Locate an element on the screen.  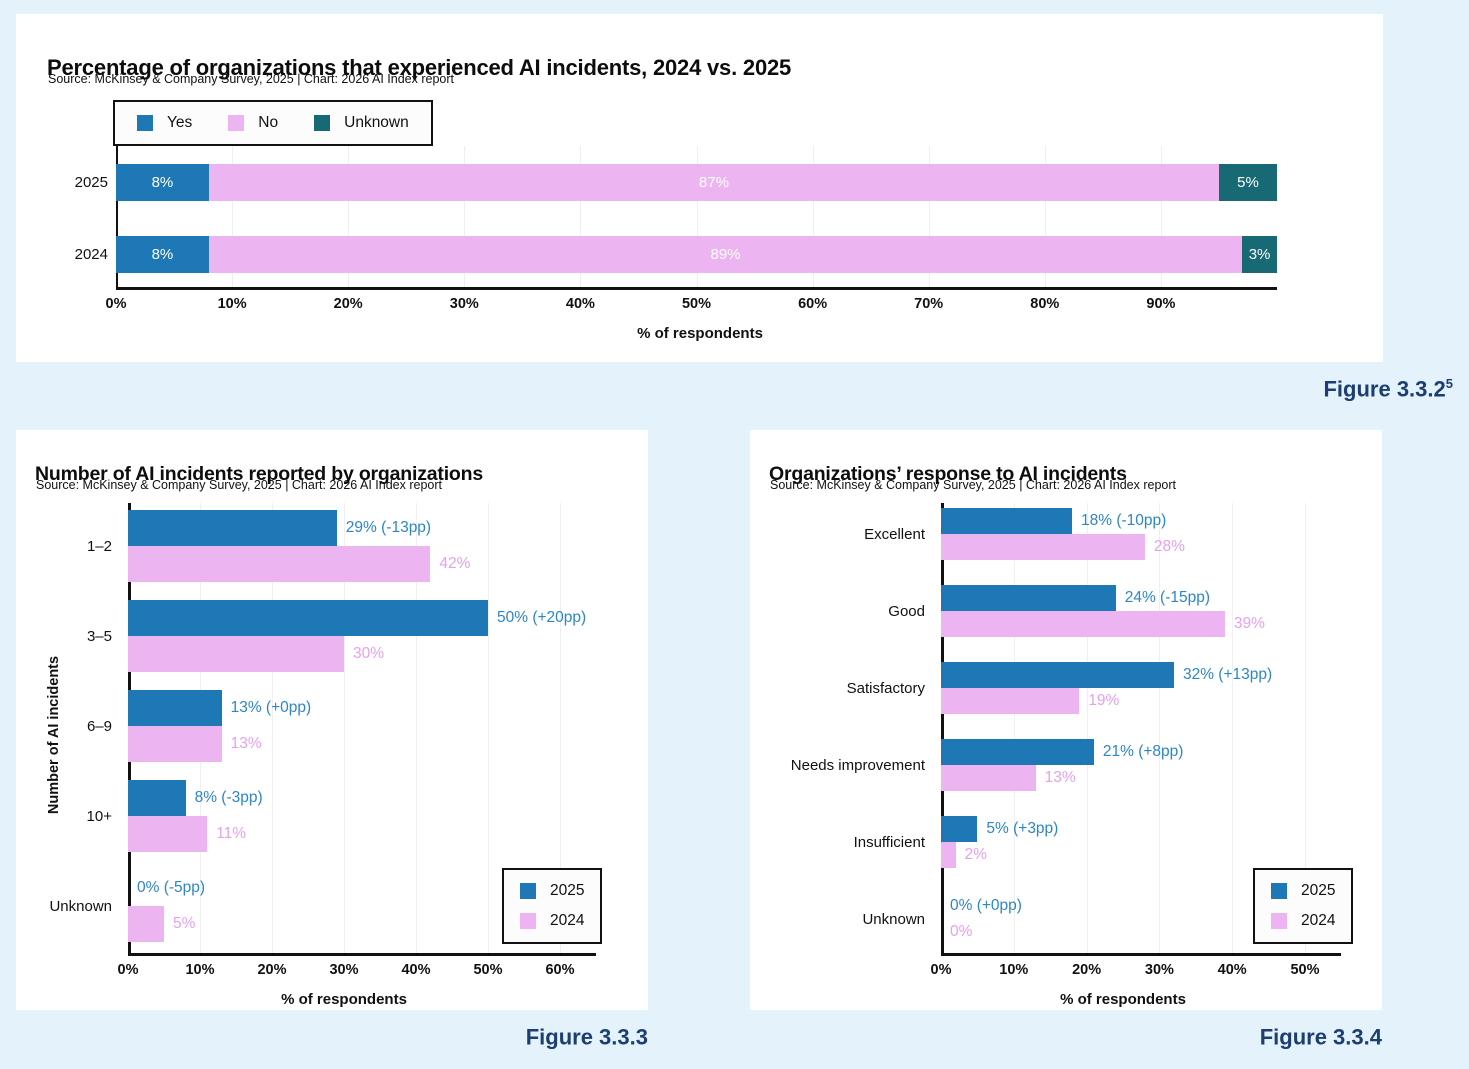
category-label: 2024 is located at coordinates (91, 254).